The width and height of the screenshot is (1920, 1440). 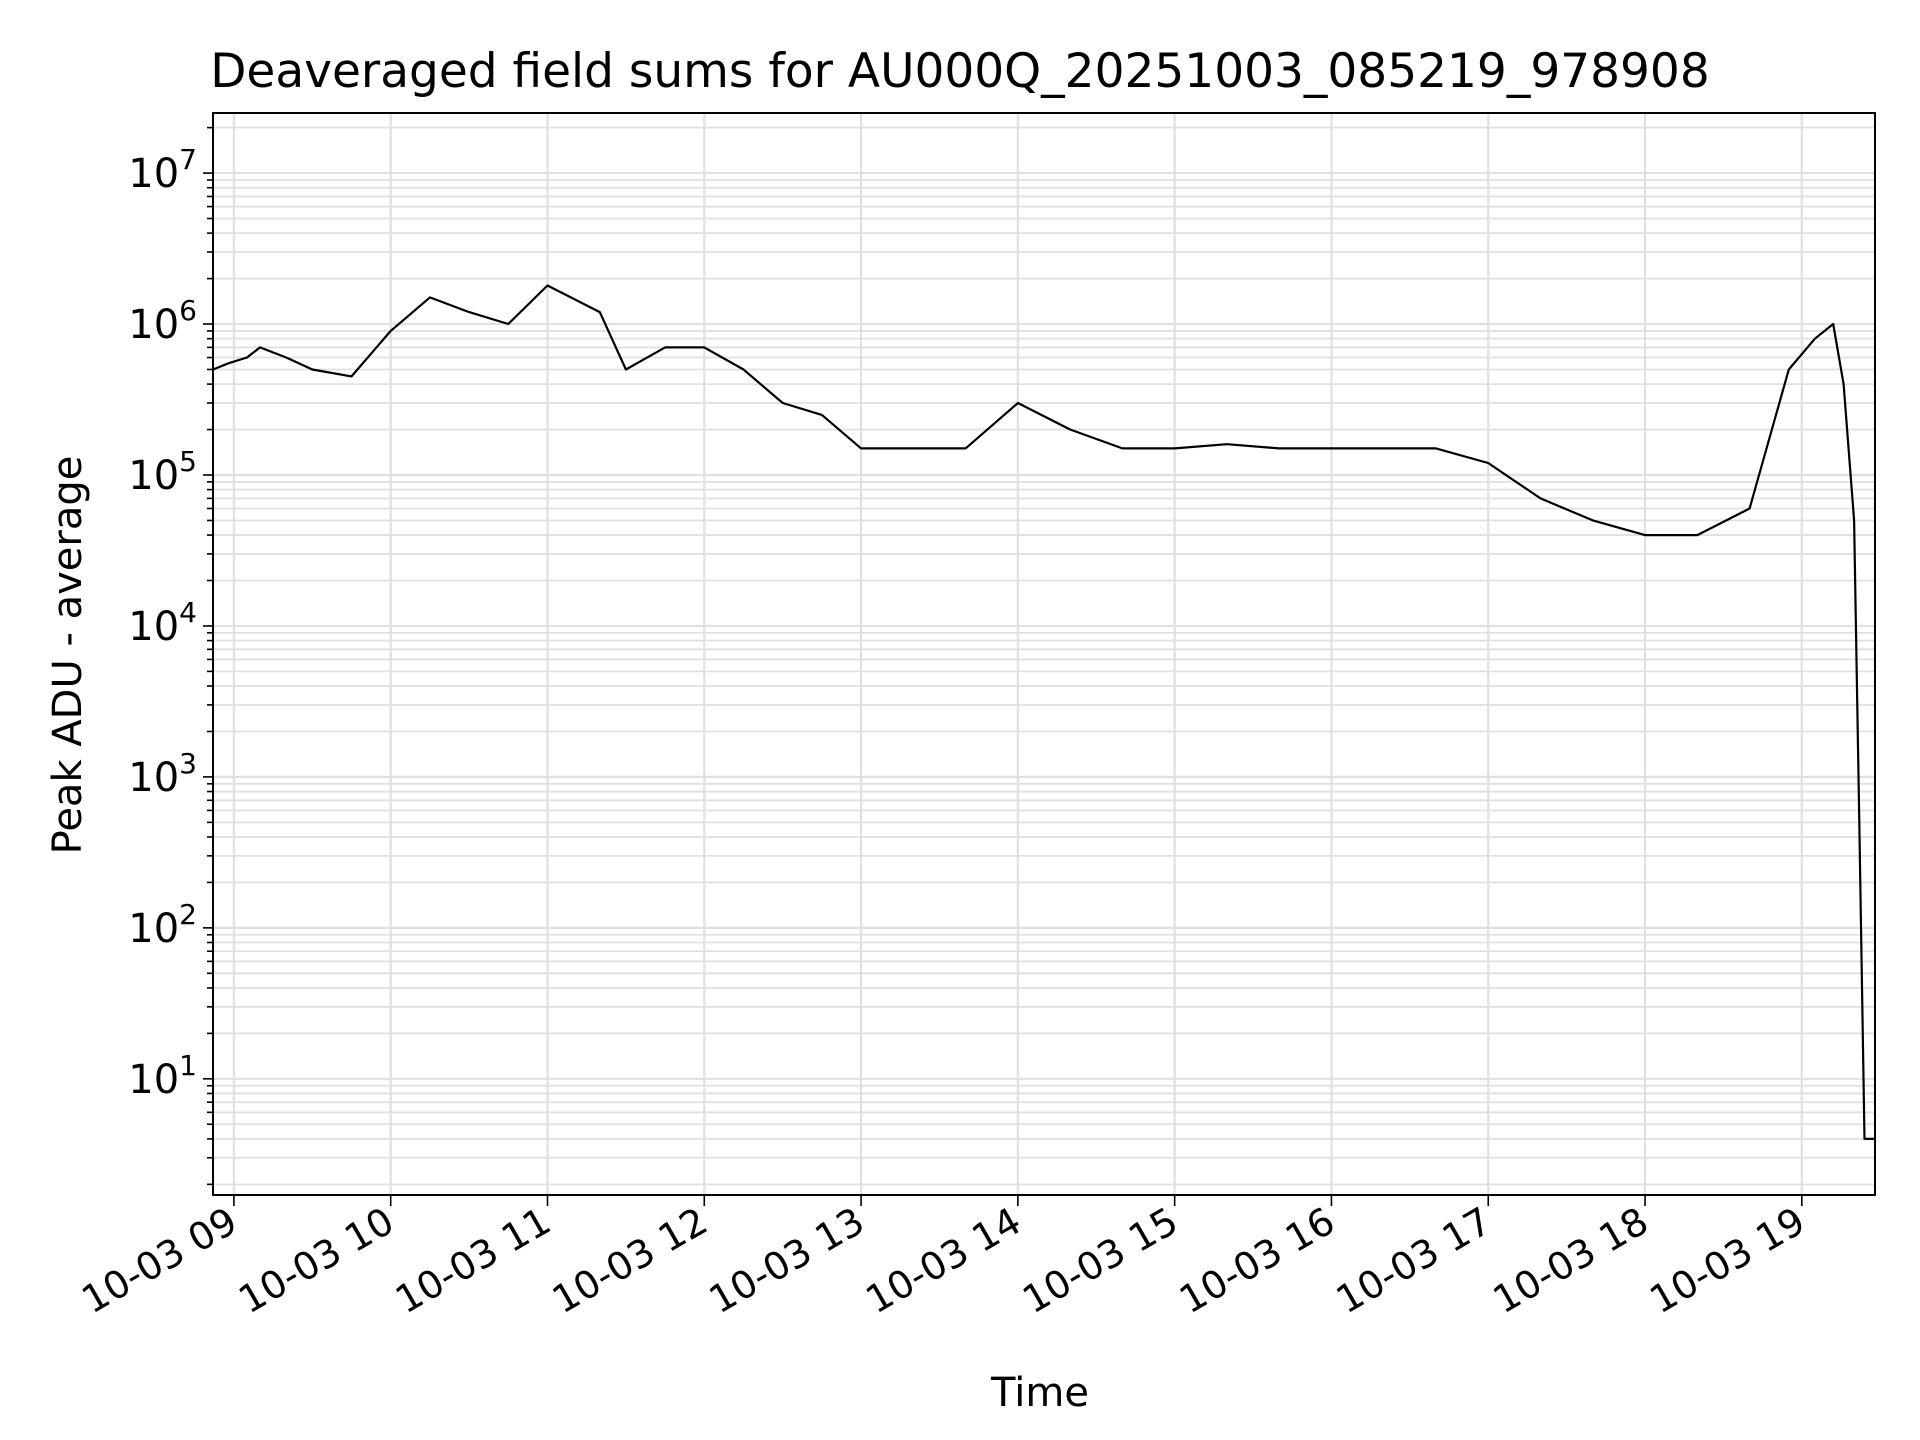 I want to click on y-tick-label: 10⁴, so click(x=162, y=623).